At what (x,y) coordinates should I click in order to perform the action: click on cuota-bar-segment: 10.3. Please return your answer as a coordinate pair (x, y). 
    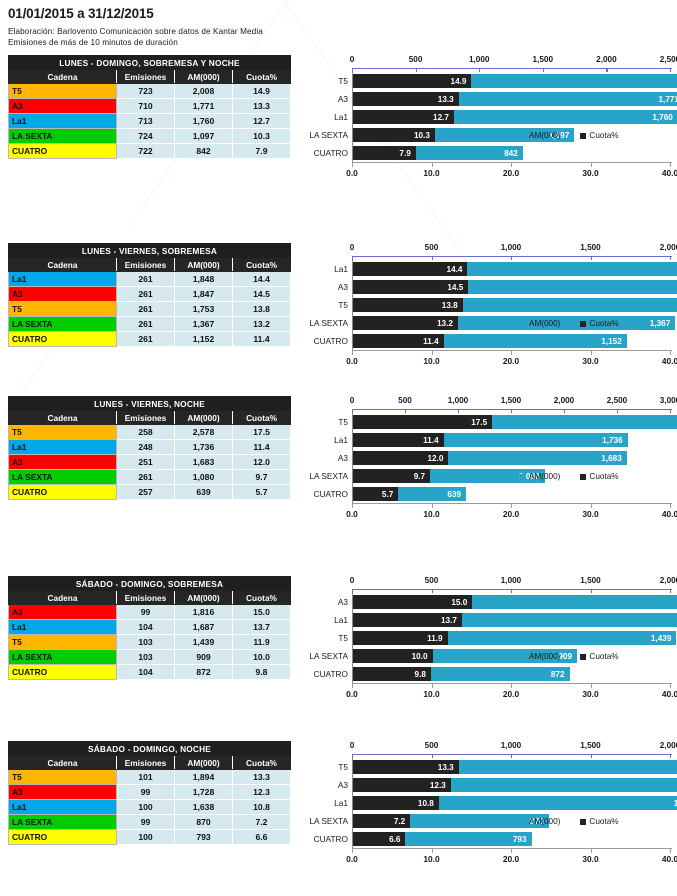
    Looking at the image, I should click on (394, 135).